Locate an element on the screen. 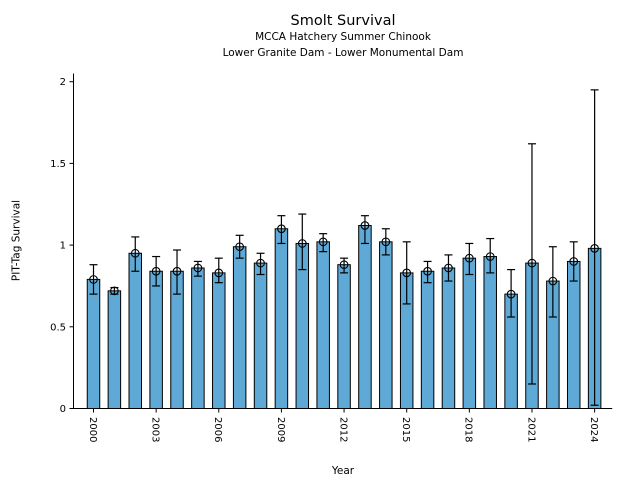 This screenshot has height=480, width=640. x-tick-label-2006: 2006 is located at coordinates (217, 429).